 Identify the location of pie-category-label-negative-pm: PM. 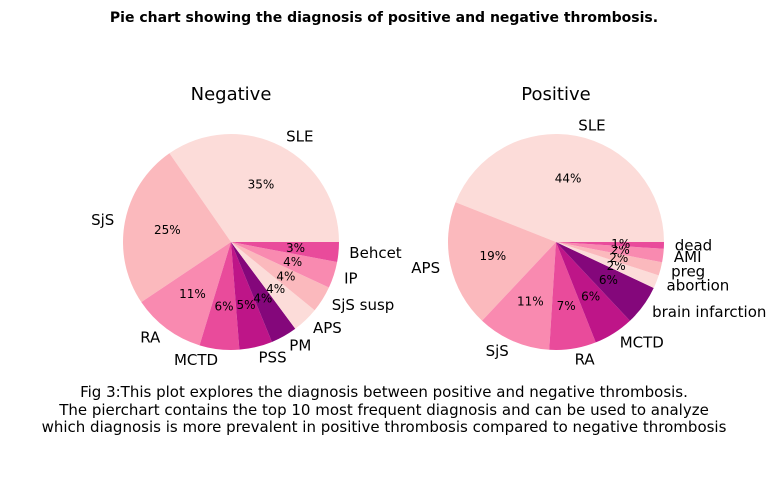
(300, 346).